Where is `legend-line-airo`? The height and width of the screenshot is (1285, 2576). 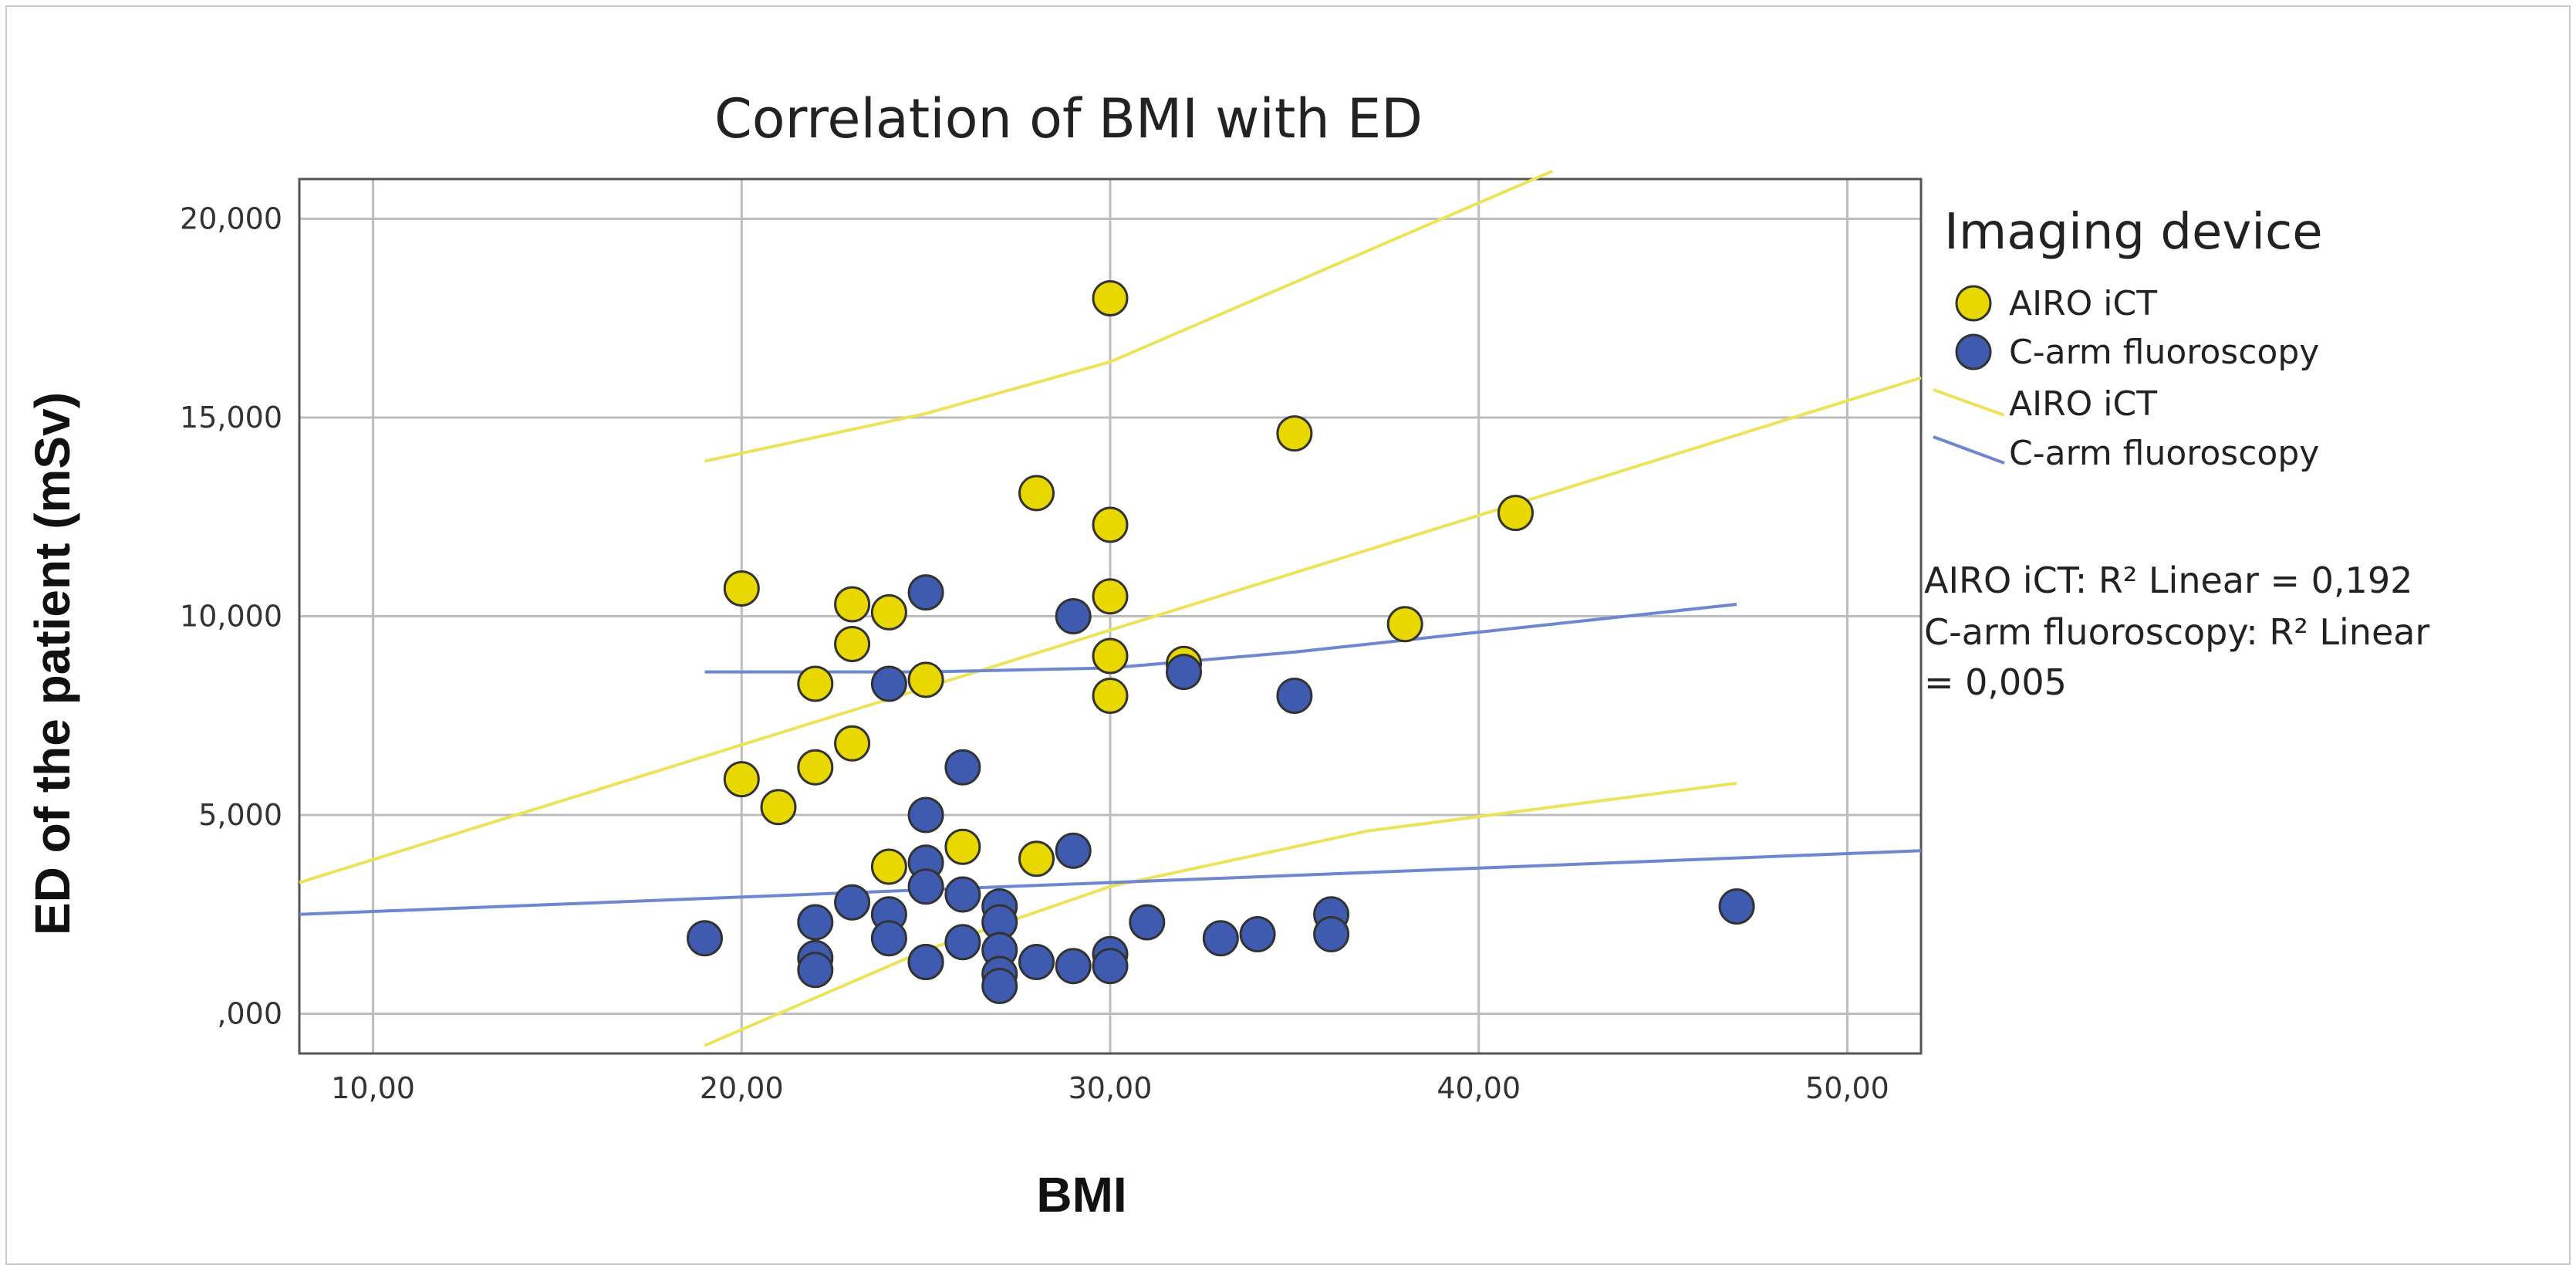 legend-line-airo is located at coordinates (1969, 403).